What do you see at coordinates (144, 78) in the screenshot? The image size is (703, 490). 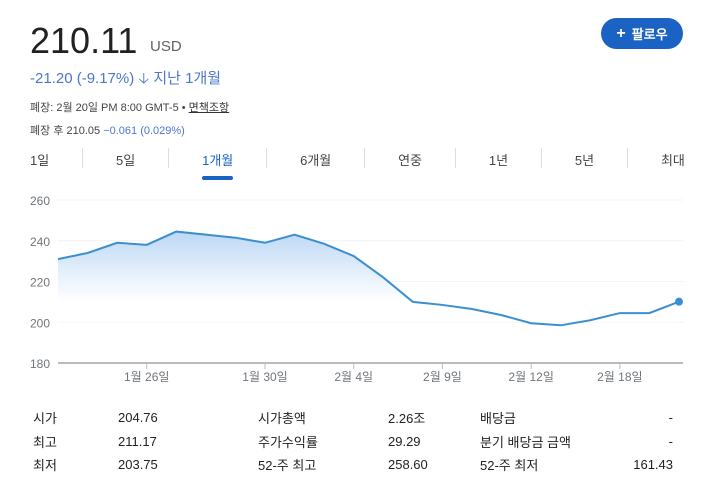 I see `arrow-down-icon: 🡣` at bounding box center [144, 78].